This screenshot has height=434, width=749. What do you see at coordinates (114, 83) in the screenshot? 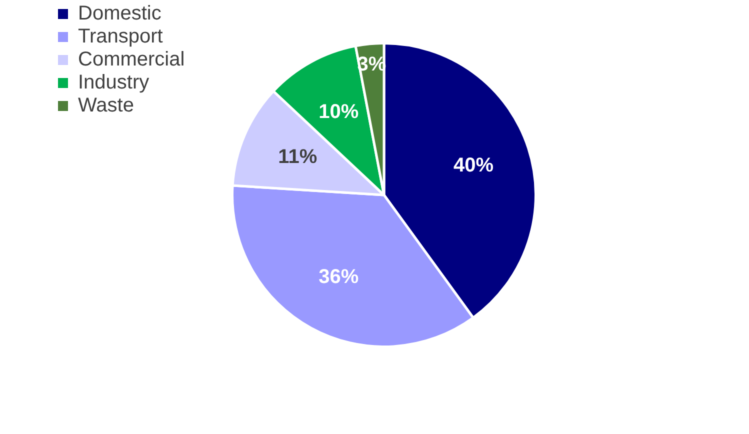
I see `legend-label: Industry` at bounding box center [114, 83].